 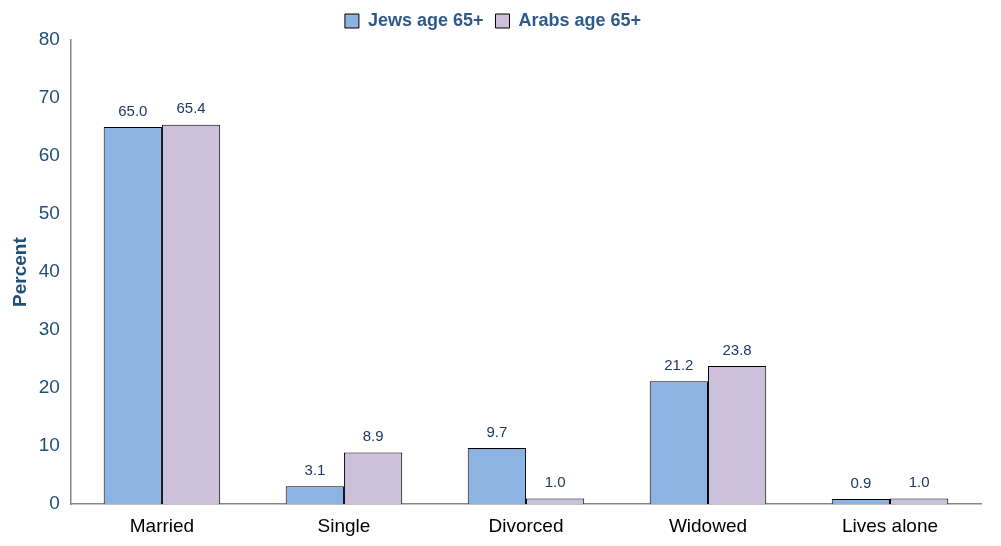 What do you see at coordinates (133, 110) in the screenshot?
I see `data-label: 65.0` at bounding box center [133, 110].